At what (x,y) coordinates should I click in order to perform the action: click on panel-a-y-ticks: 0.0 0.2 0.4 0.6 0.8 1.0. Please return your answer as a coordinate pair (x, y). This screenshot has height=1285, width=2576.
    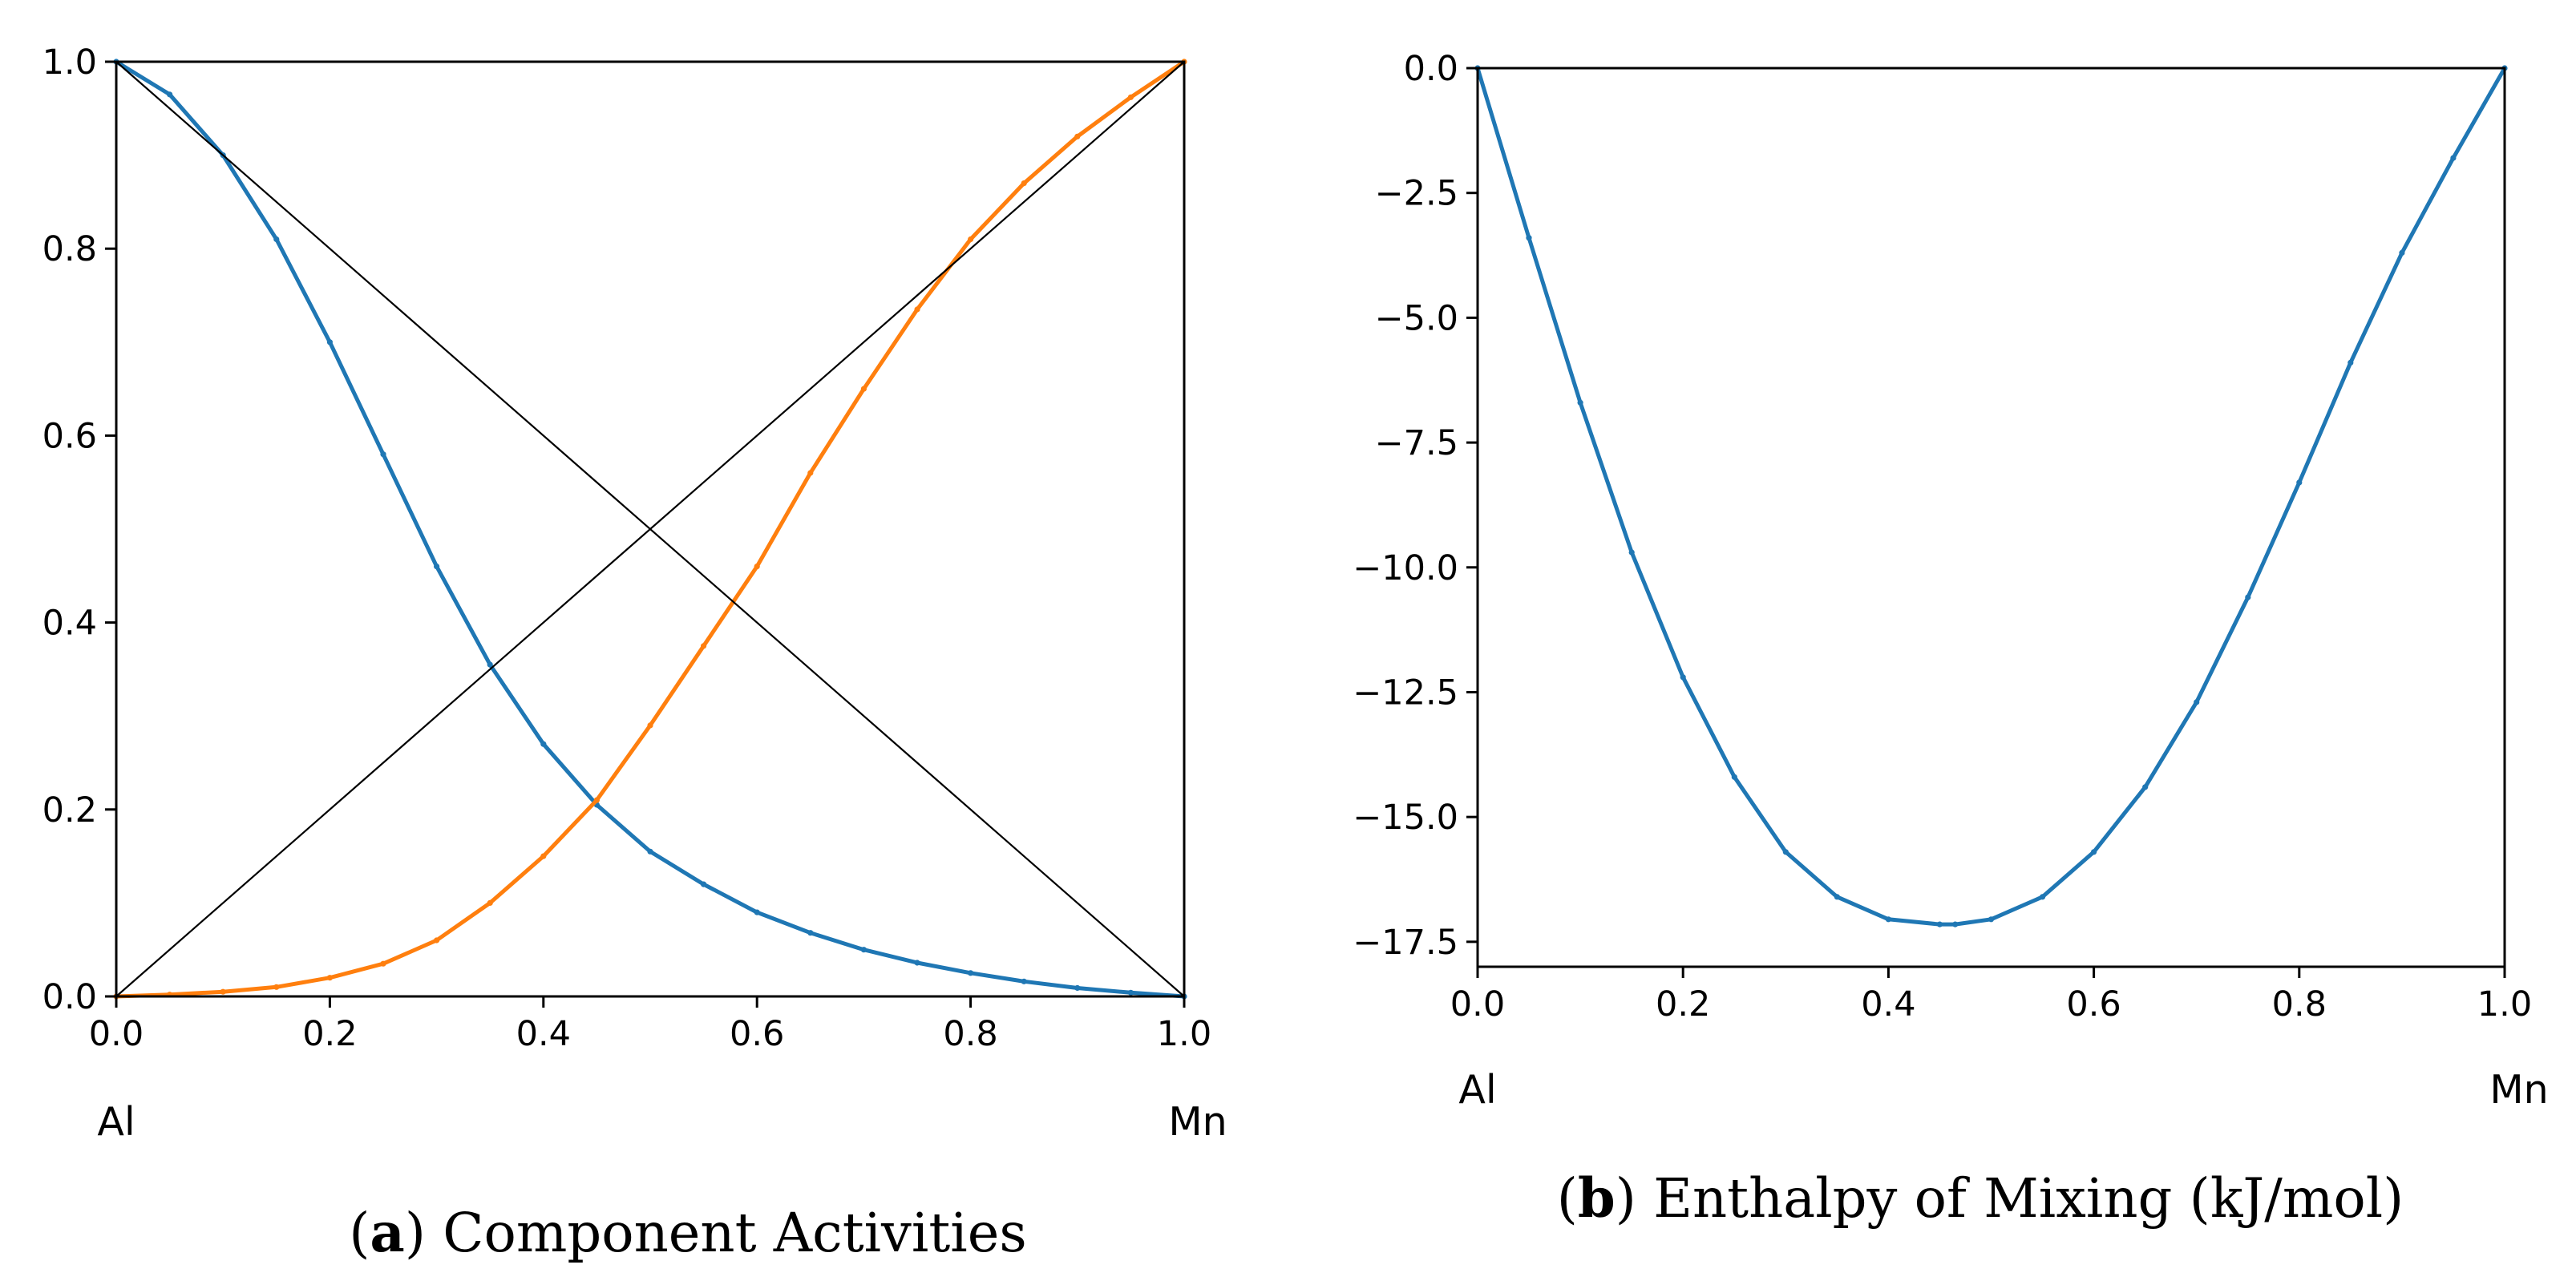
    Looking at the image, I should click on (79, 529).